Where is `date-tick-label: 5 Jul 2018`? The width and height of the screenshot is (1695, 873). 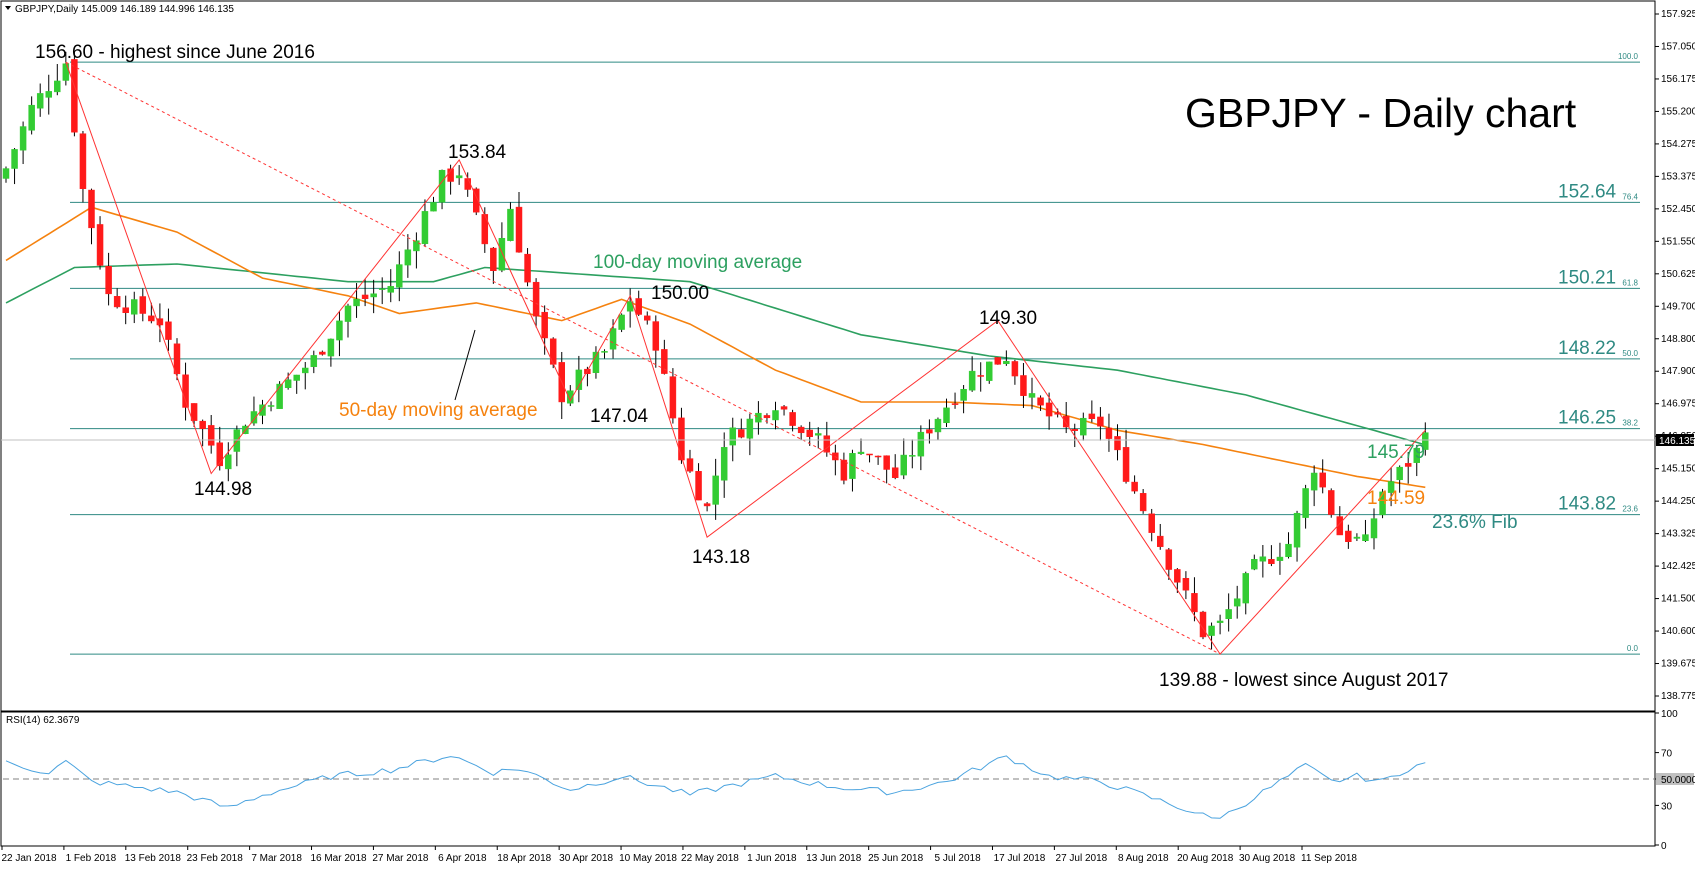 date-tick-label: 5 Jul 2018 is located at coordinates (957, 858).